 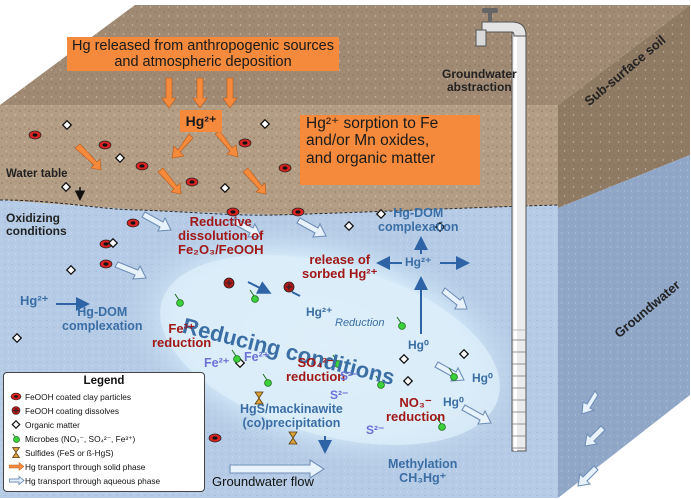 I want to click on reductive-dissolution-label: Reductive dissolution of Fe₂O₃/FeOOH, so click(x=221, y=236).